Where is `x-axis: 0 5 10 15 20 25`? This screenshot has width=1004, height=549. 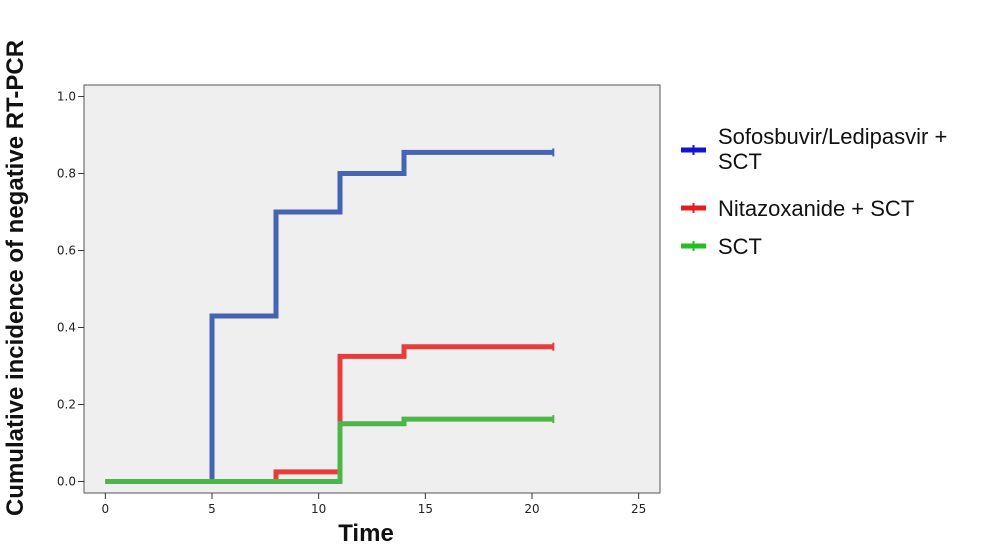 x-axis: 0 5 10 15 20 25 is located at coordinates (374, 504).